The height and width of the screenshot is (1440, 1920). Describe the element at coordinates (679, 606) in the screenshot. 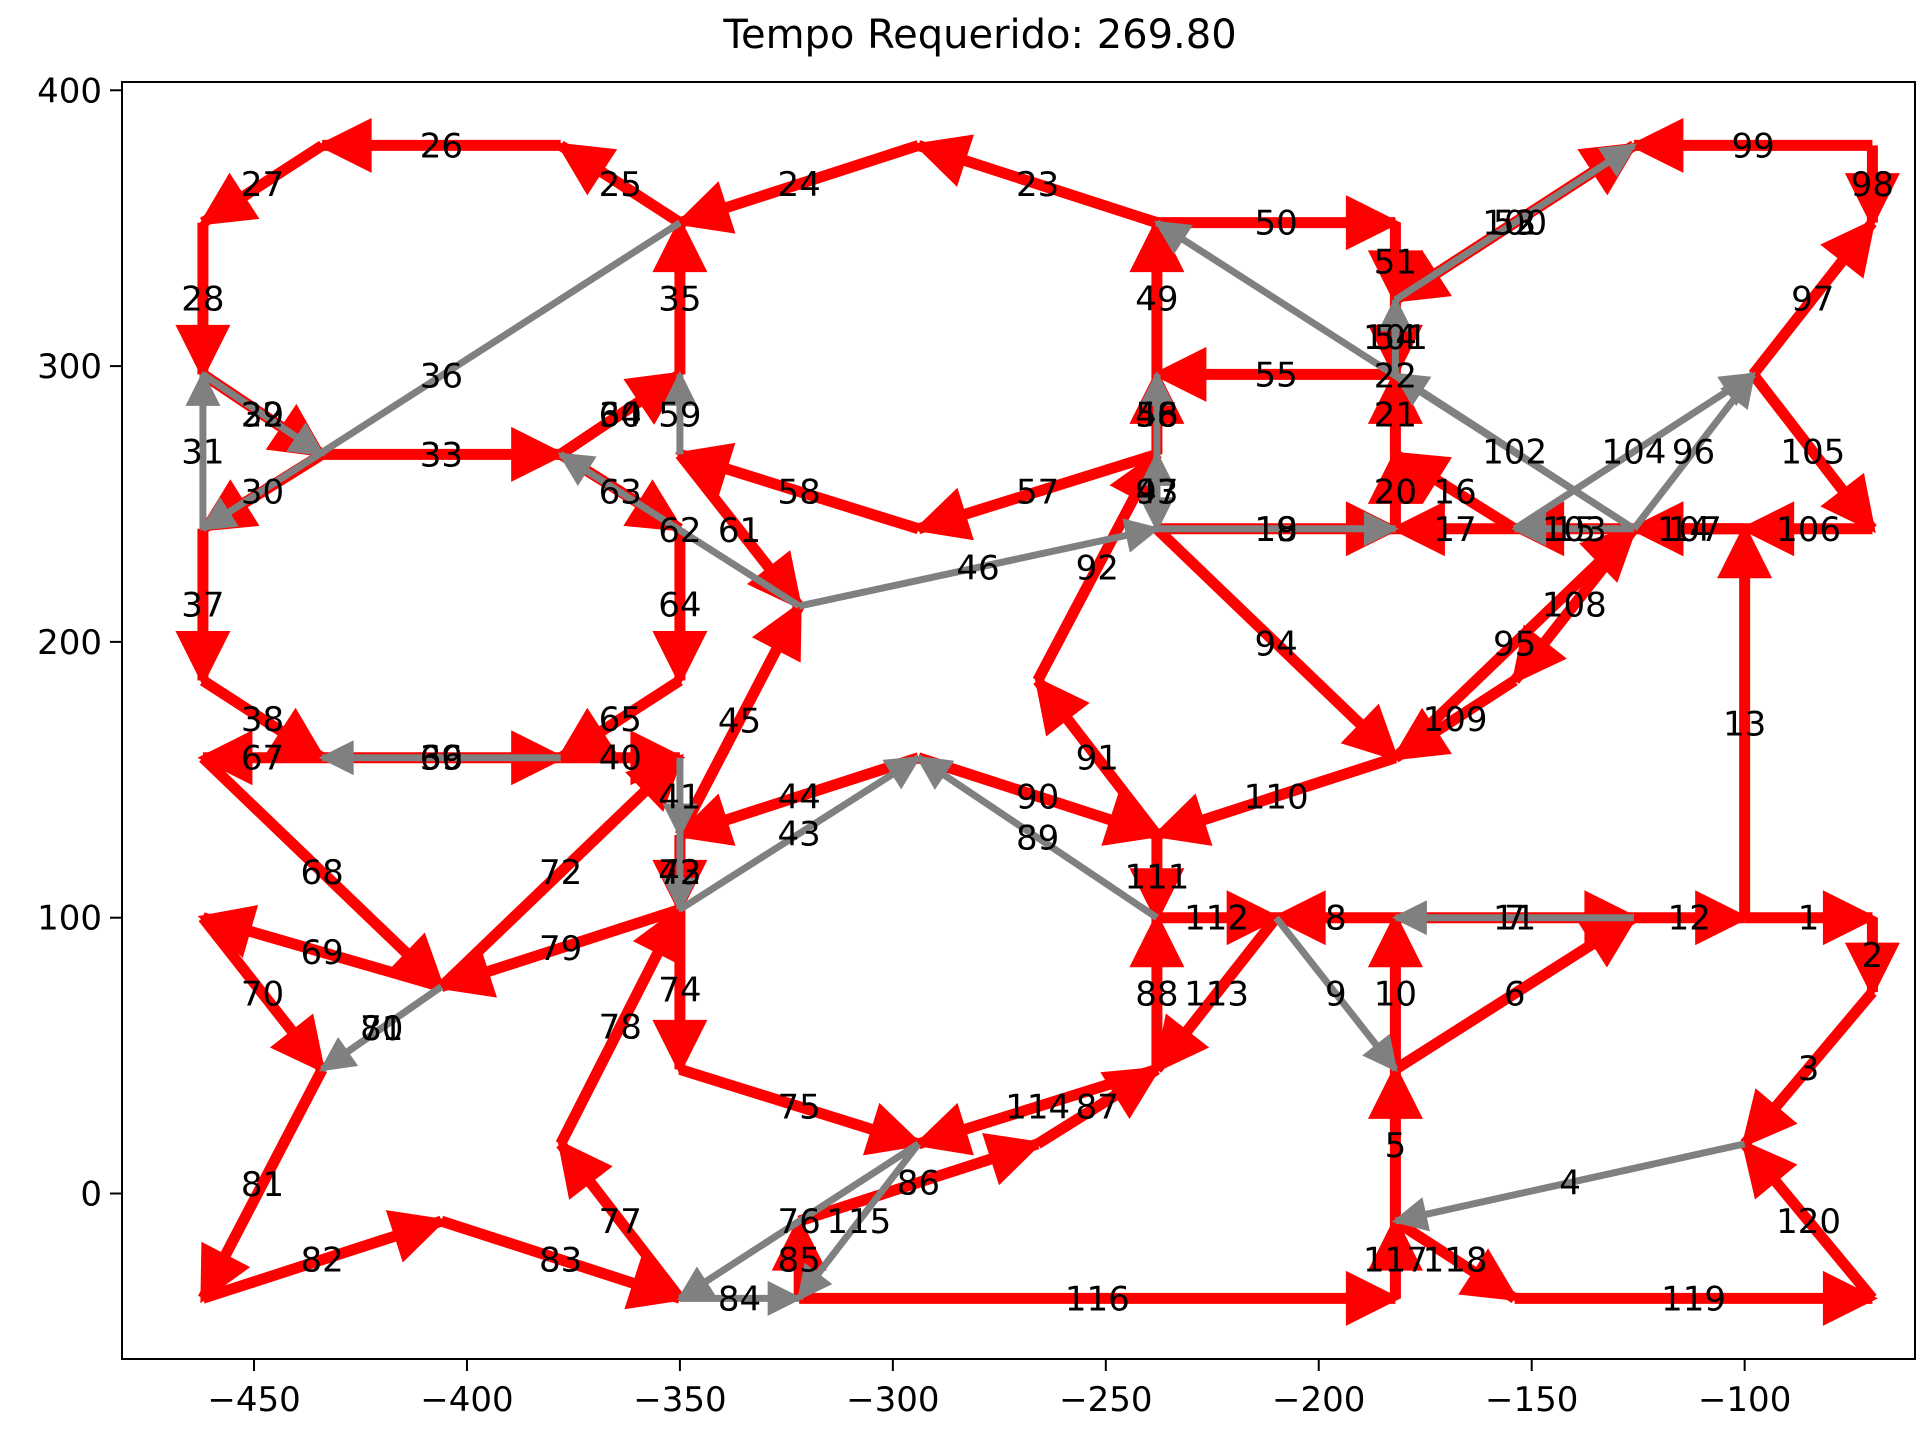

I see `edge-label-64: 64` at that location.